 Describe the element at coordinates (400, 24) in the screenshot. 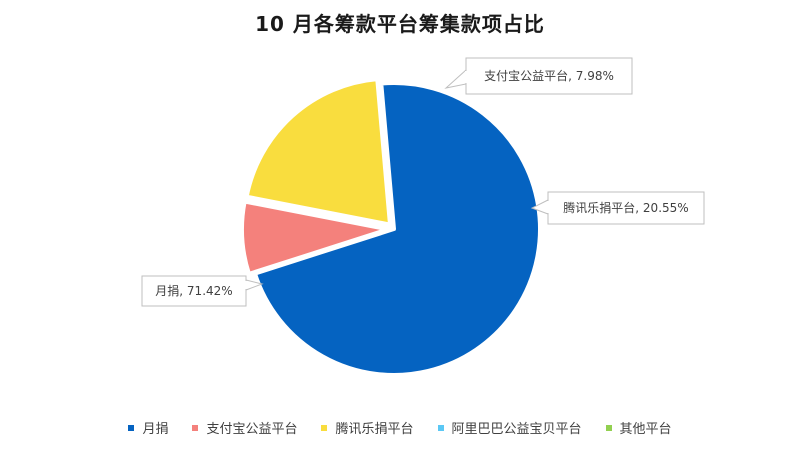

I see `chart-title: 10 月各筹款平台筹集款项占比` at that location.